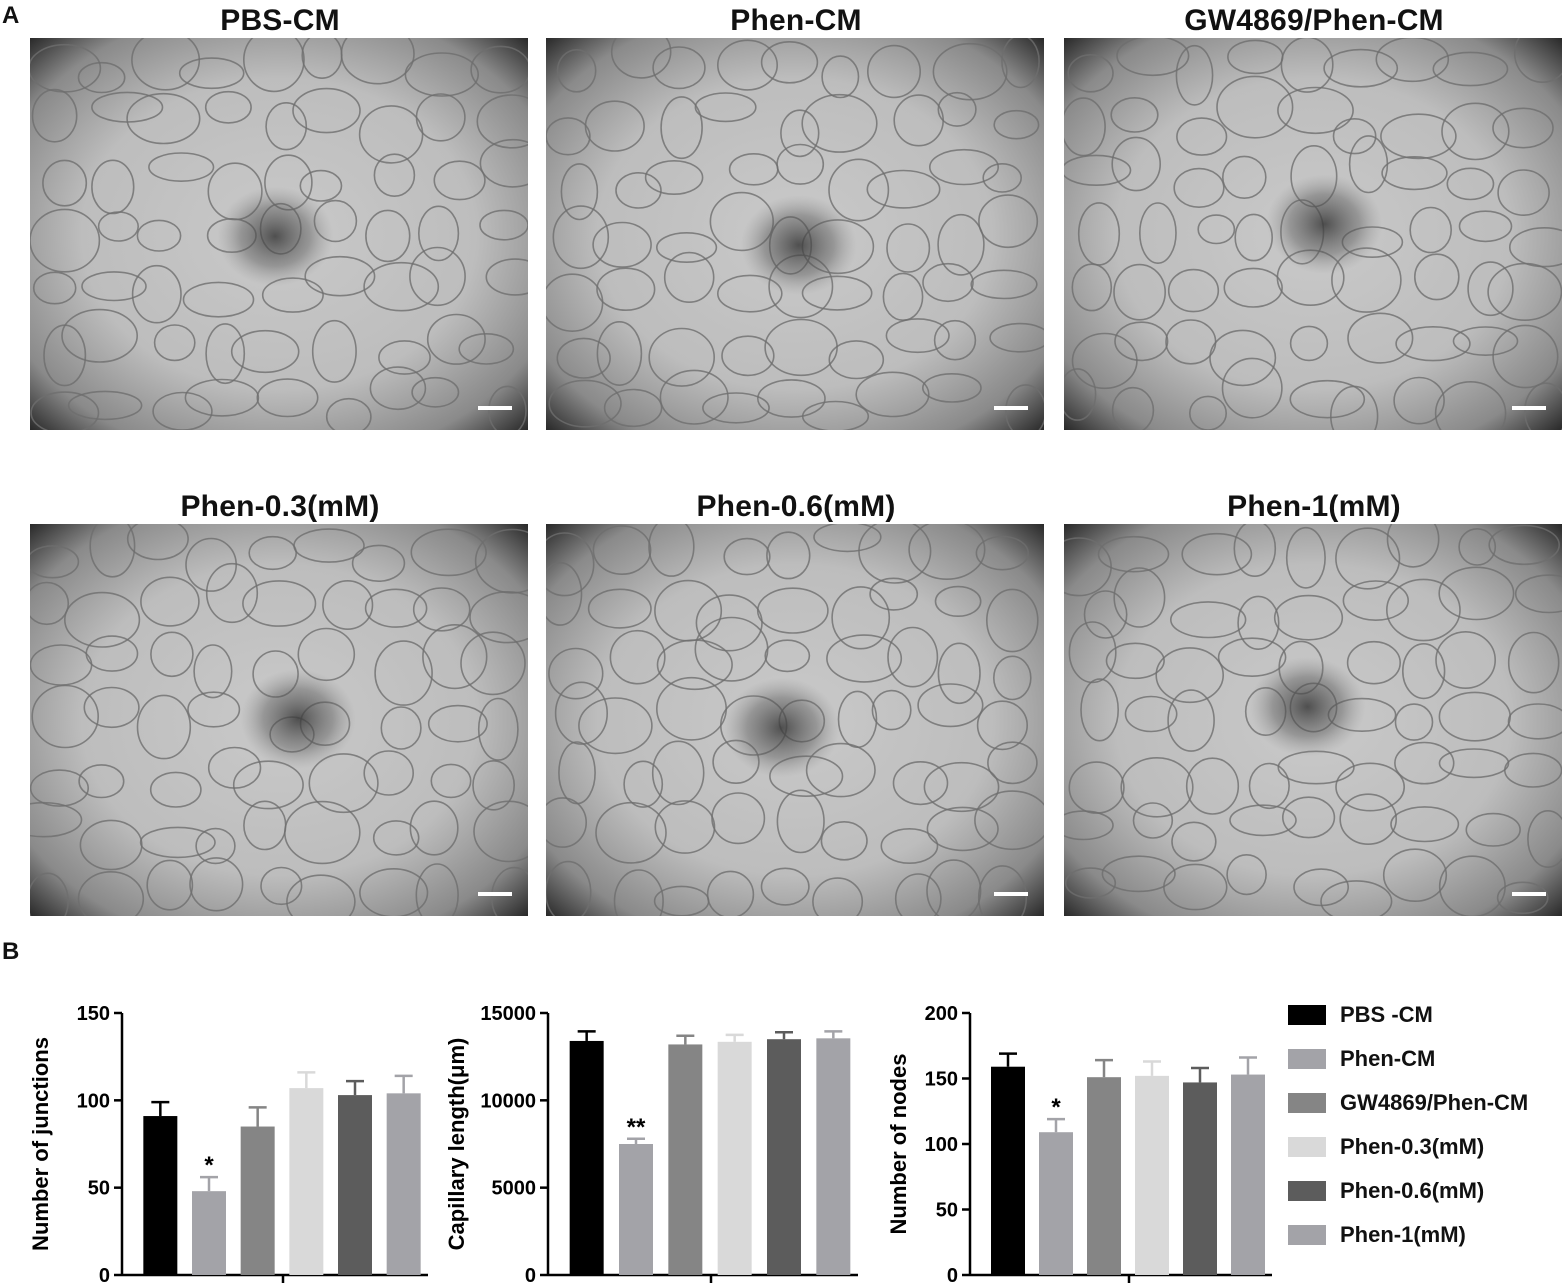 The height and width of the screenshot is (1286, 1562). I want to click on y-tick-label: 200, so click(941, 1014).